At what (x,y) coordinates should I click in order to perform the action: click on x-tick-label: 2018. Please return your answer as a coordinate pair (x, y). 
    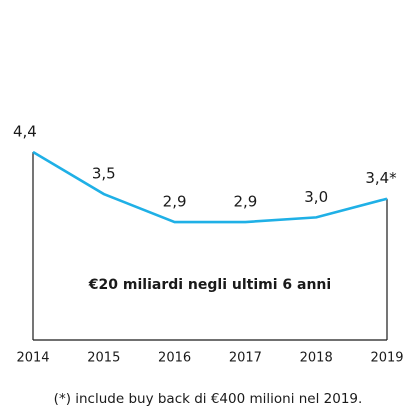
    Looking at the image, I should click on (316, 358).